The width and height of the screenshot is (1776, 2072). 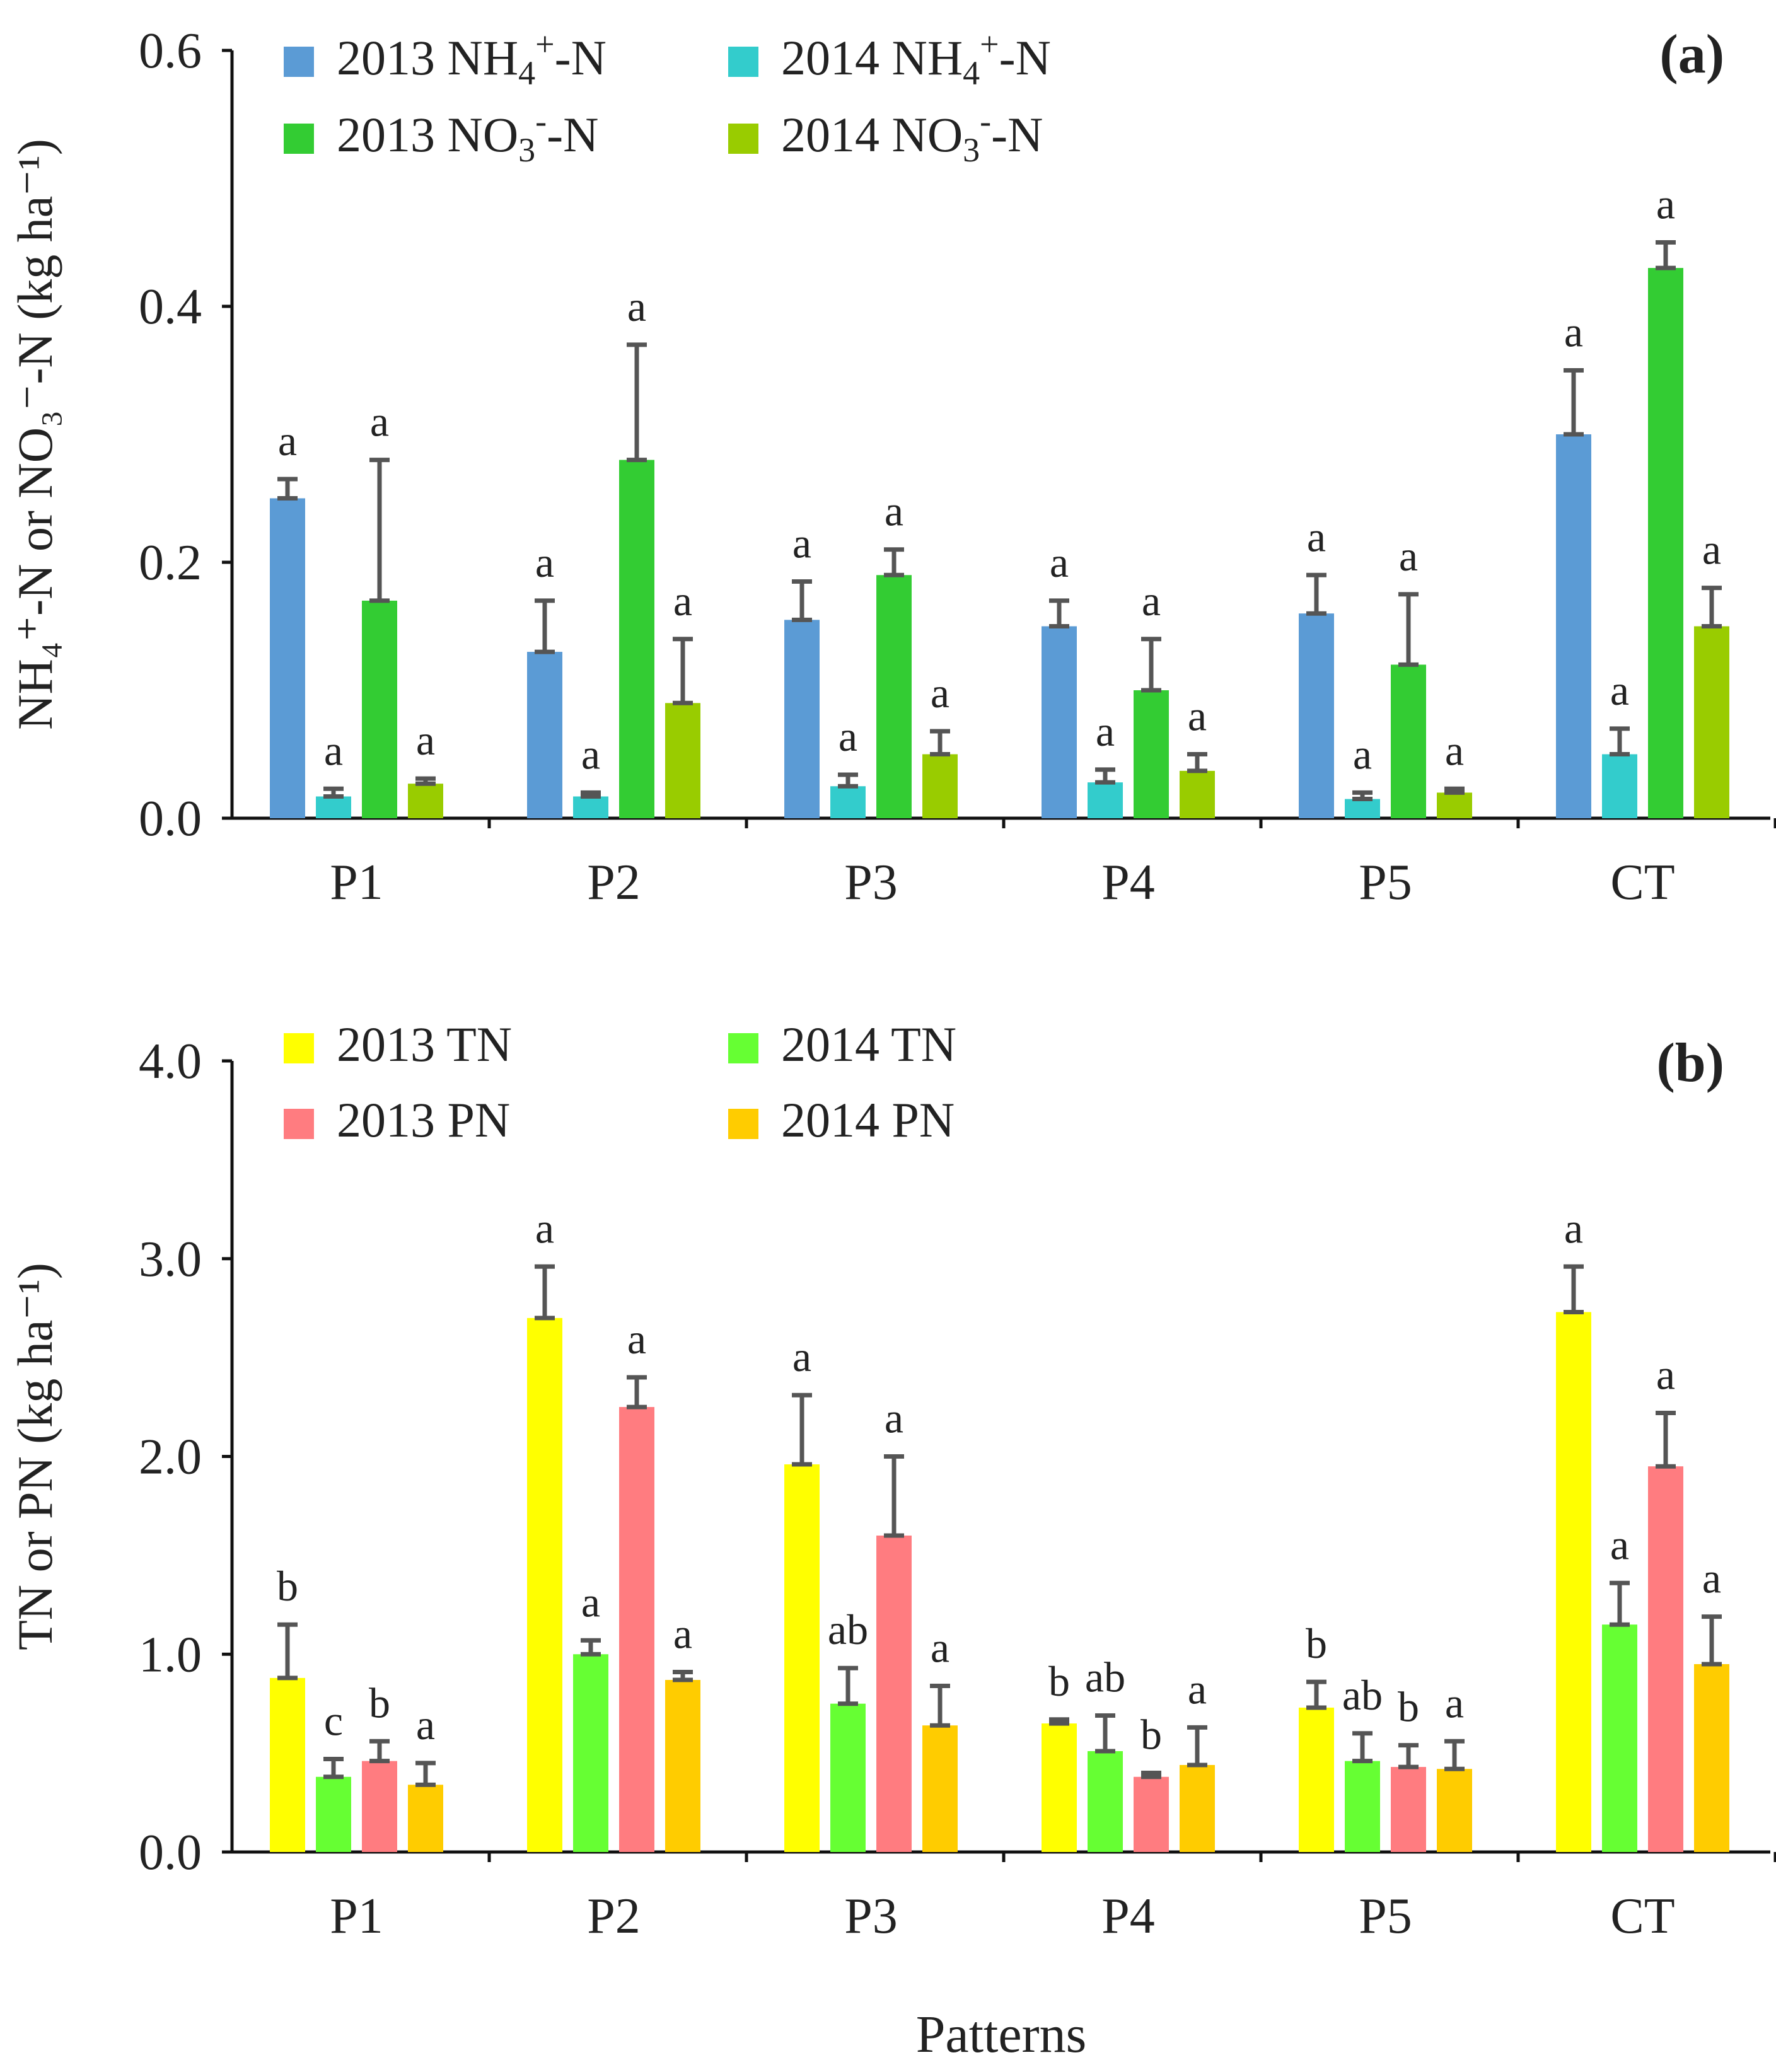 What do you see at coordinates (544, 44) in the screenshot?
I see `legend-label-superscript: +` at bounding box center [544, 44].